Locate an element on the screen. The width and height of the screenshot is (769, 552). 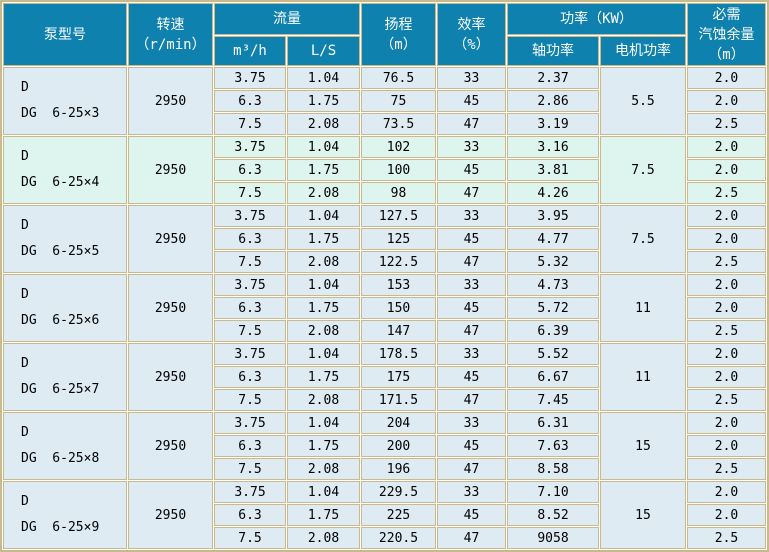
motor-power-cell: 5.5 is located at coordinates (643, 101).